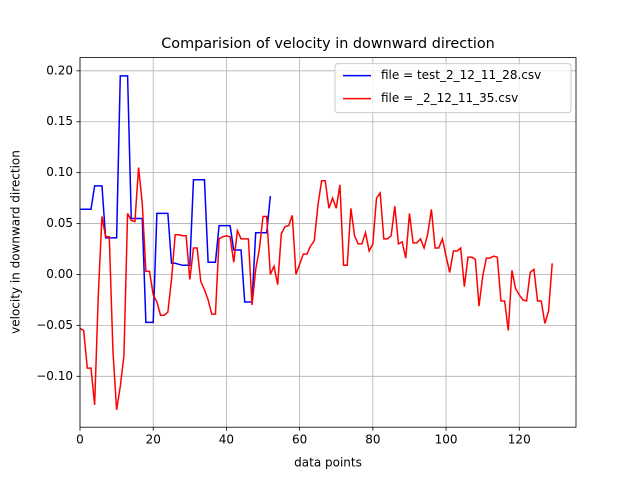 Image resolution: width=640 pixels, height=480 pixels. I want to click on x-tick-label: 120, so click(519, 440).